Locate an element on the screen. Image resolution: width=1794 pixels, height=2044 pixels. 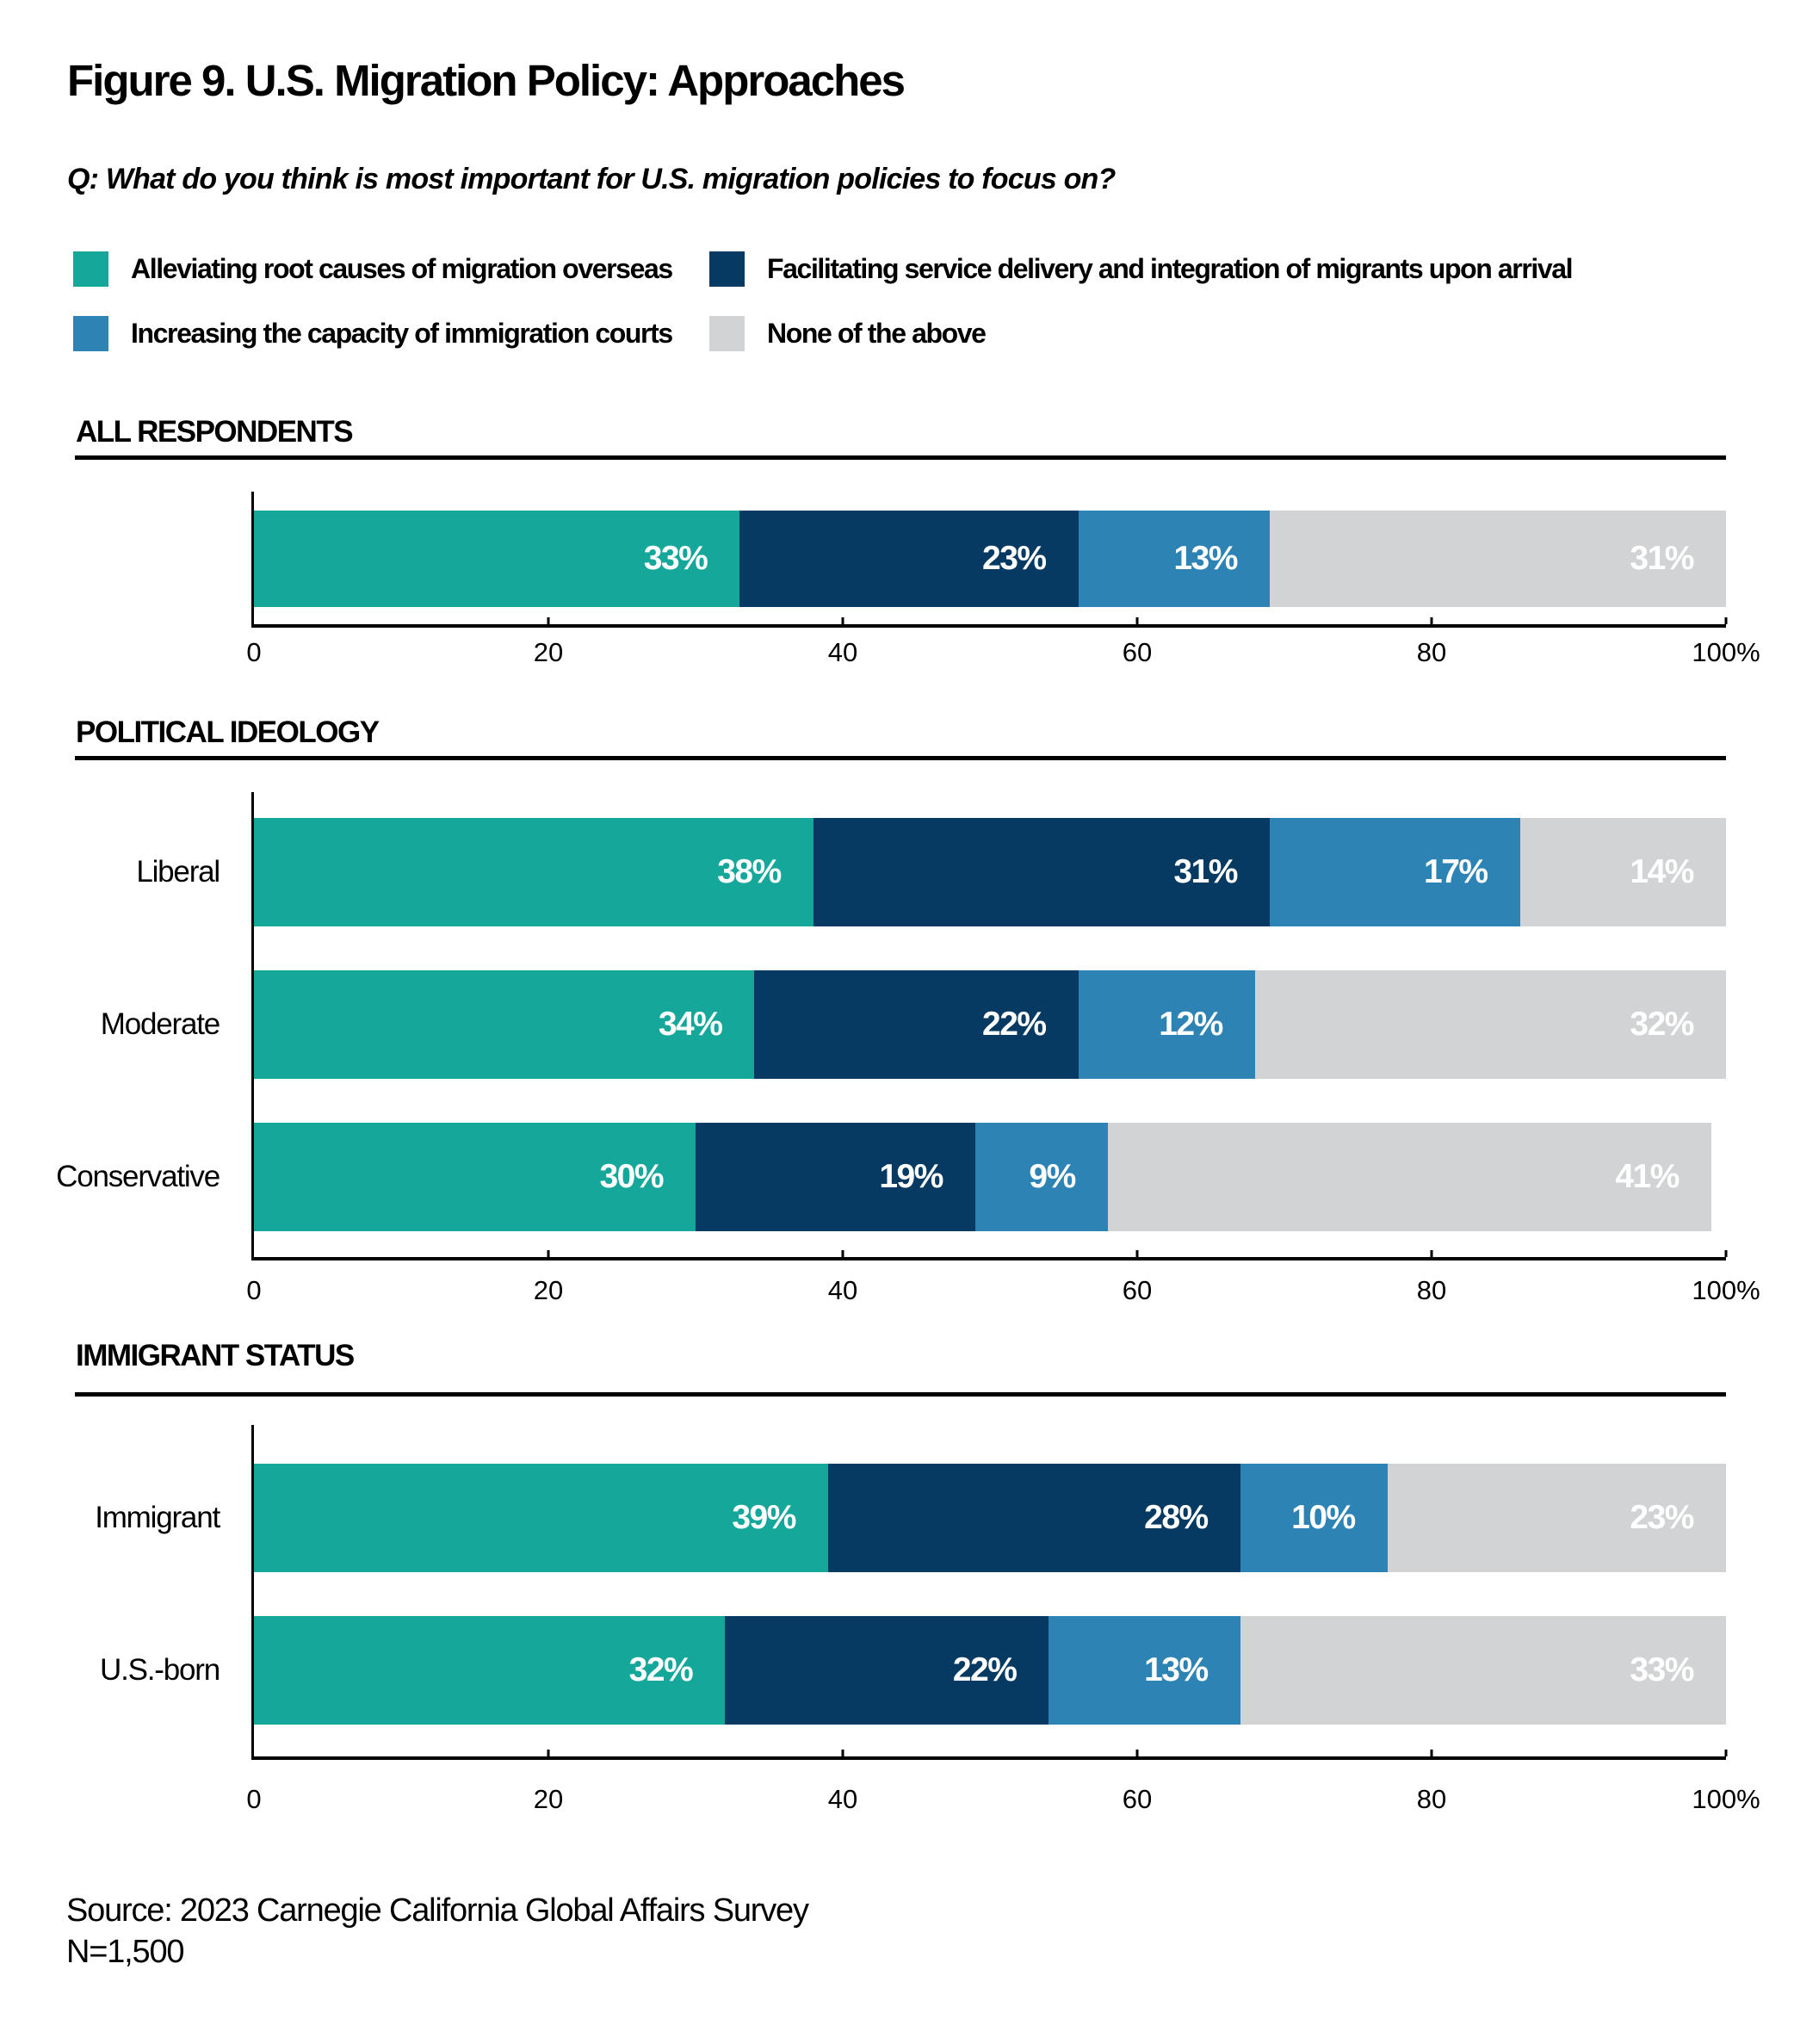
bar-segment: 12% is located at coordinates (1166, 1024).